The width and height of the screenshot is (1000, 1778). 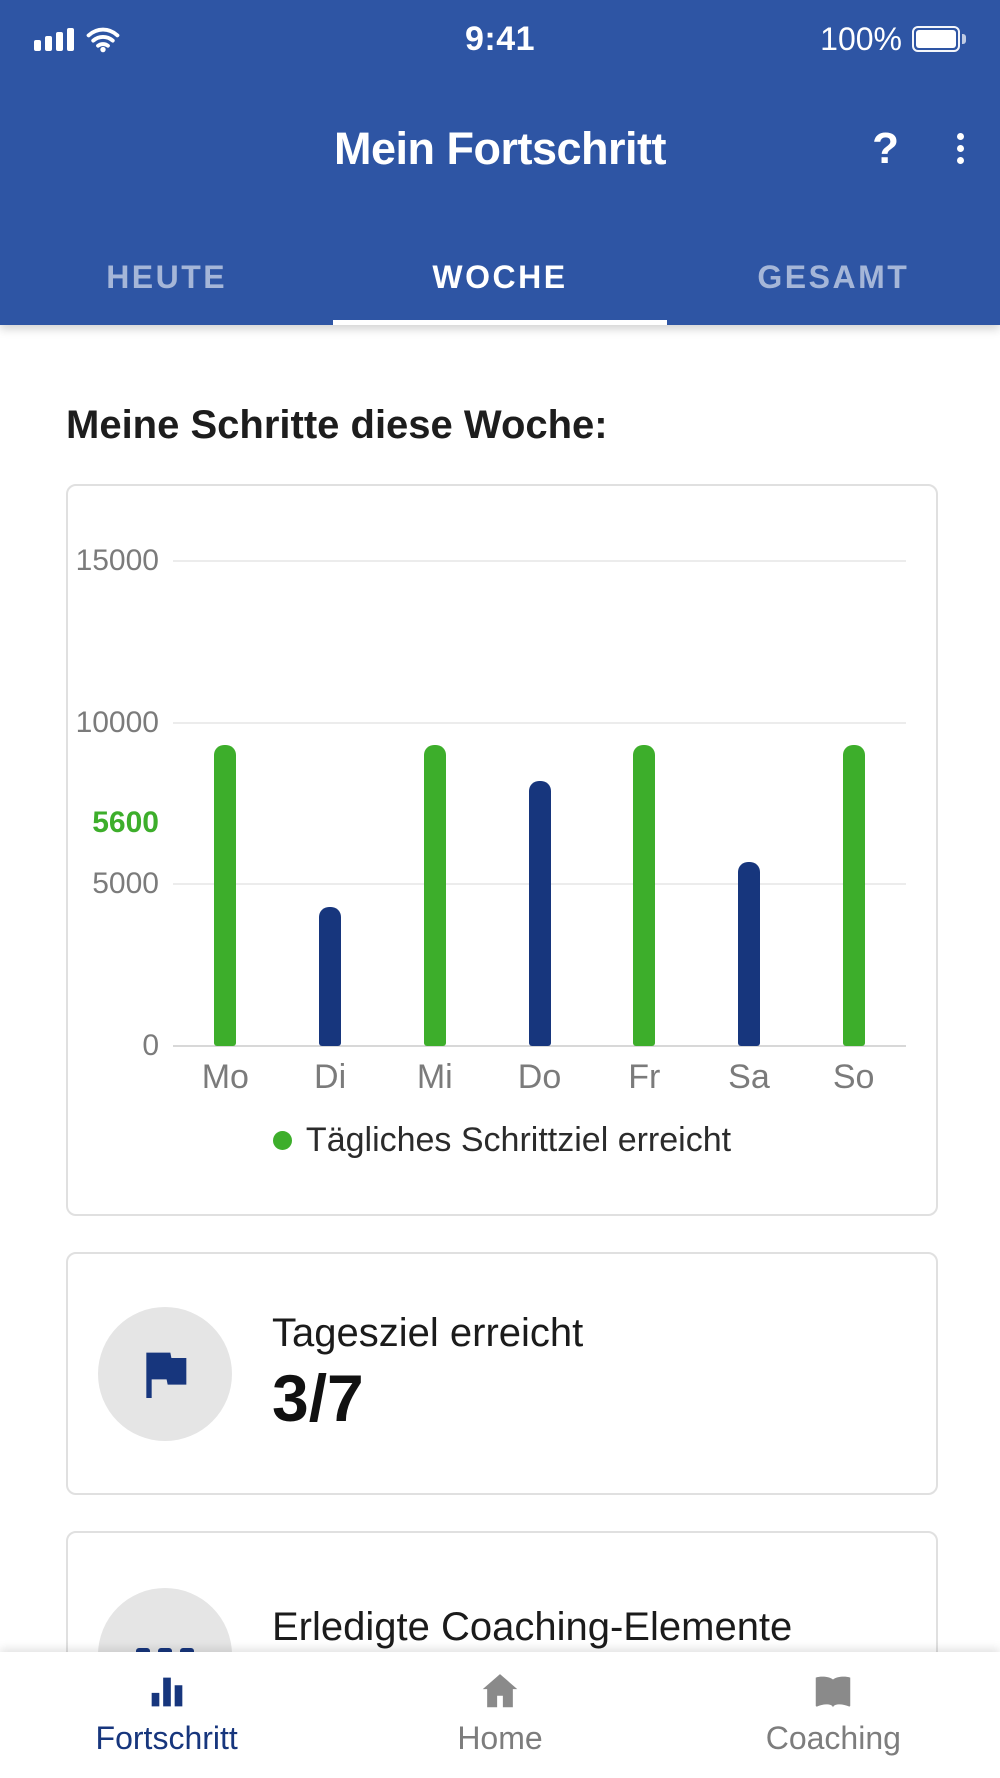 I want to click on daily-goal-card: Tagesziel erreicht 3/7, so click(x=502, y=1373).